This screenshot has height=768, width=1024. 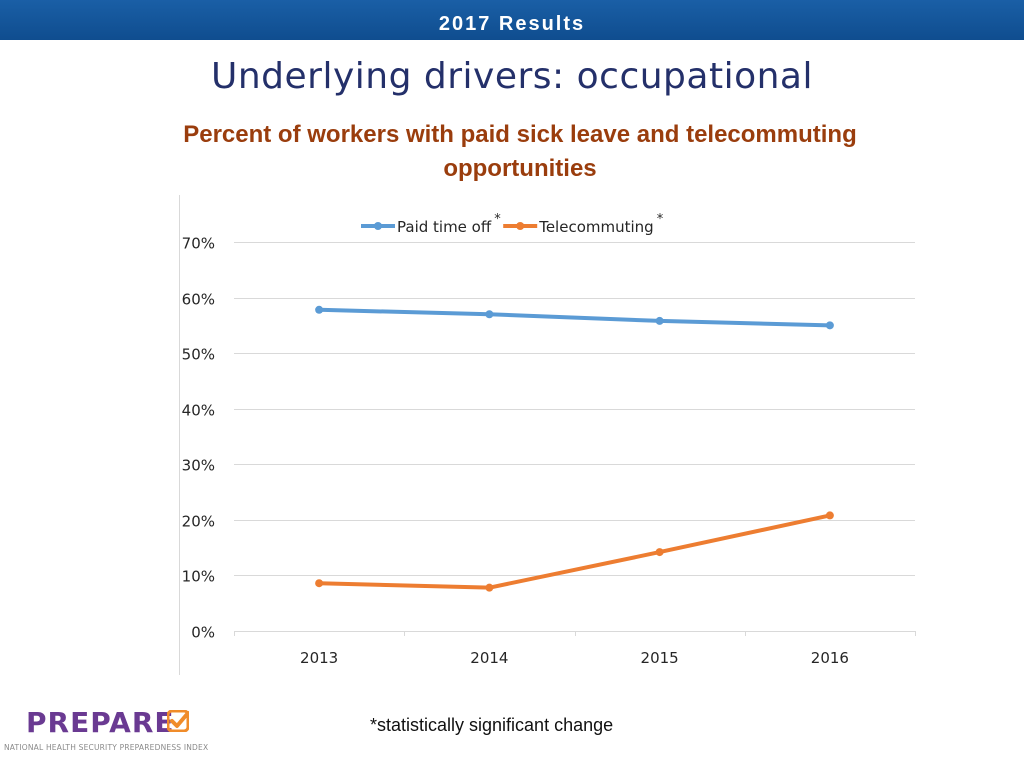 What do you see at coordinates (492, 725) in the screenshot?
I see `footnote: *statistically significant change` at bounding box center [492, 725].